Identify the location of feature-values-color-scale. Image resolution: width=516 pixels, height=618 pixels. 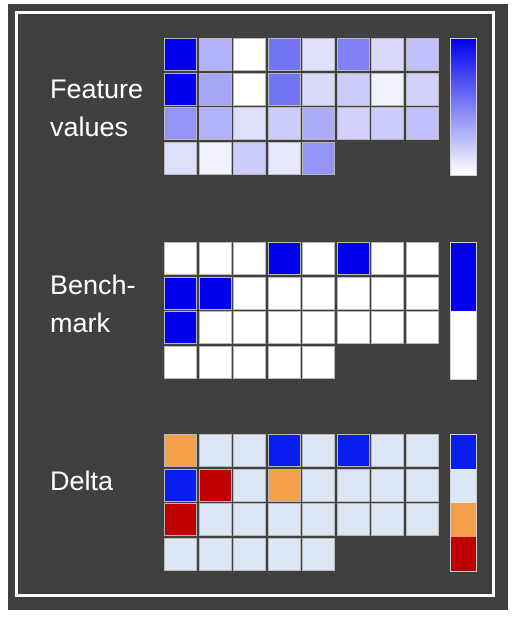
(463, 107).